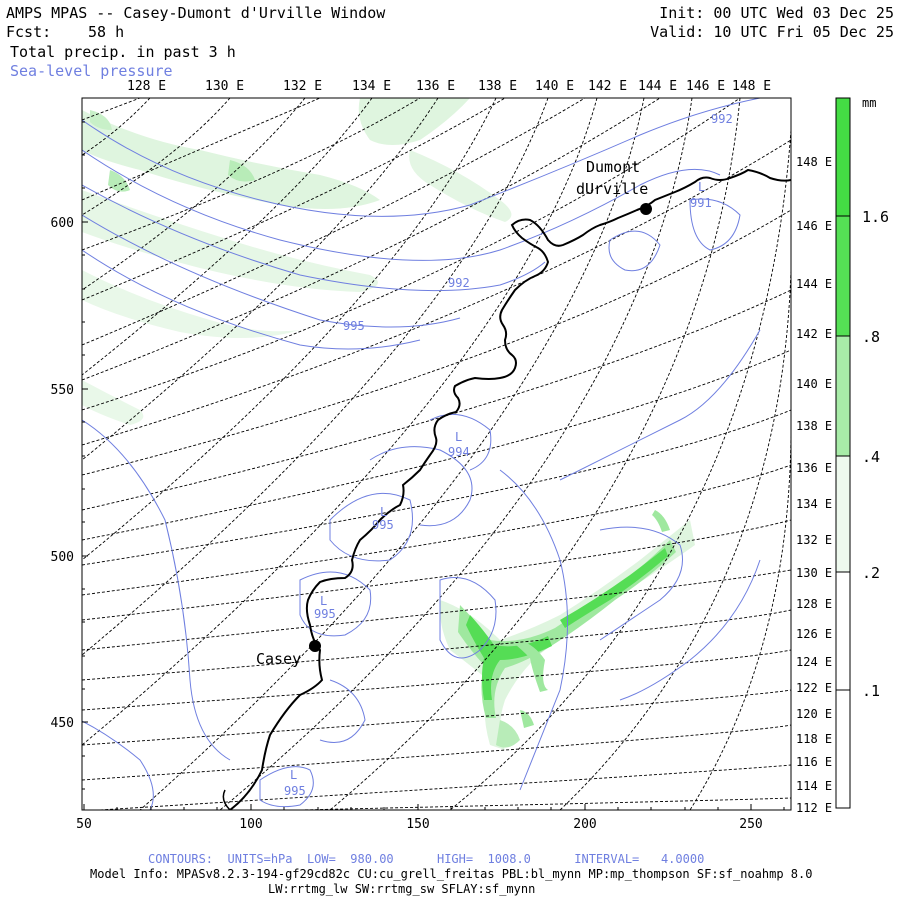  What do you see at coordinates (875, 217) in the screenshot?
I see `colorbar-label: 1.6` at bounding box center [875, 217].